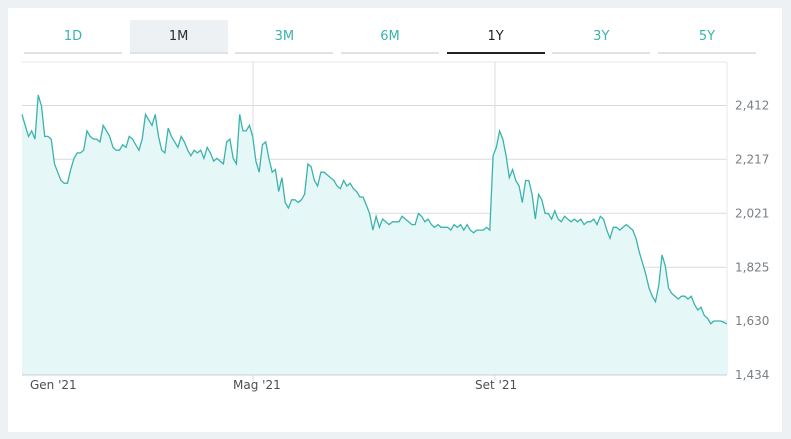 The image size is (791, 439). What do you see at coordinates (53, 385) in the screenshot?
I see `x-tick-label: Gen '21` at bounding box center [53, 385].